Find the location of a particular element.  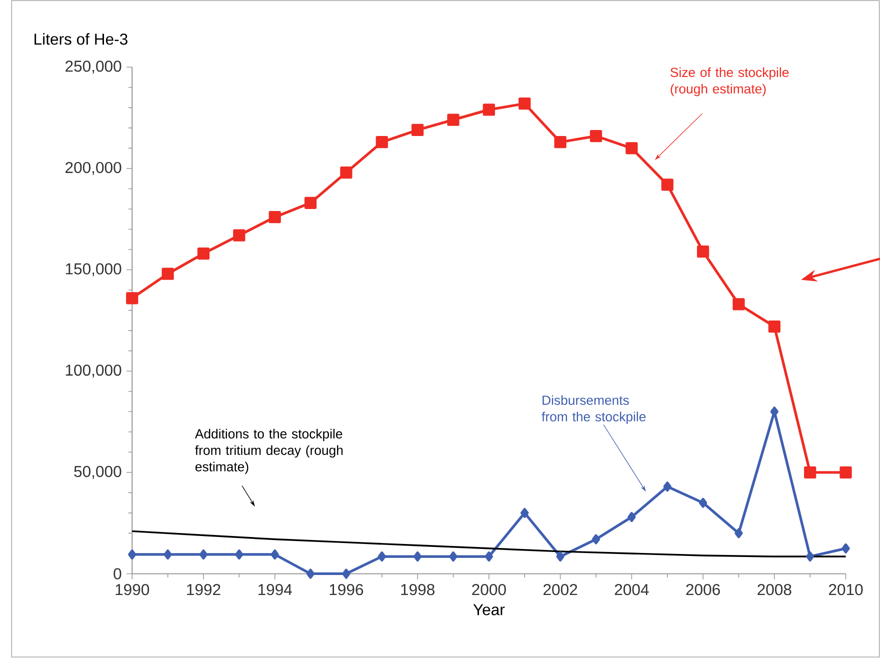

annotation: Size of the stockpile (rough estimate) is located at coordinates (729, 82).